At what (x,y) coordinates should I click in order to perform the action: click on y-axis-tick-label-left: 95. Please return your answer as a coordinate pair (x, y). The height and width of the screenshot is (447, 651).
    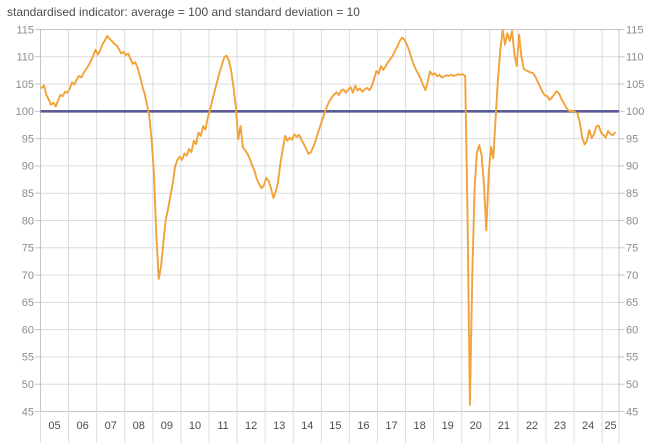
    Looking at the image, I should click on (28, 139).